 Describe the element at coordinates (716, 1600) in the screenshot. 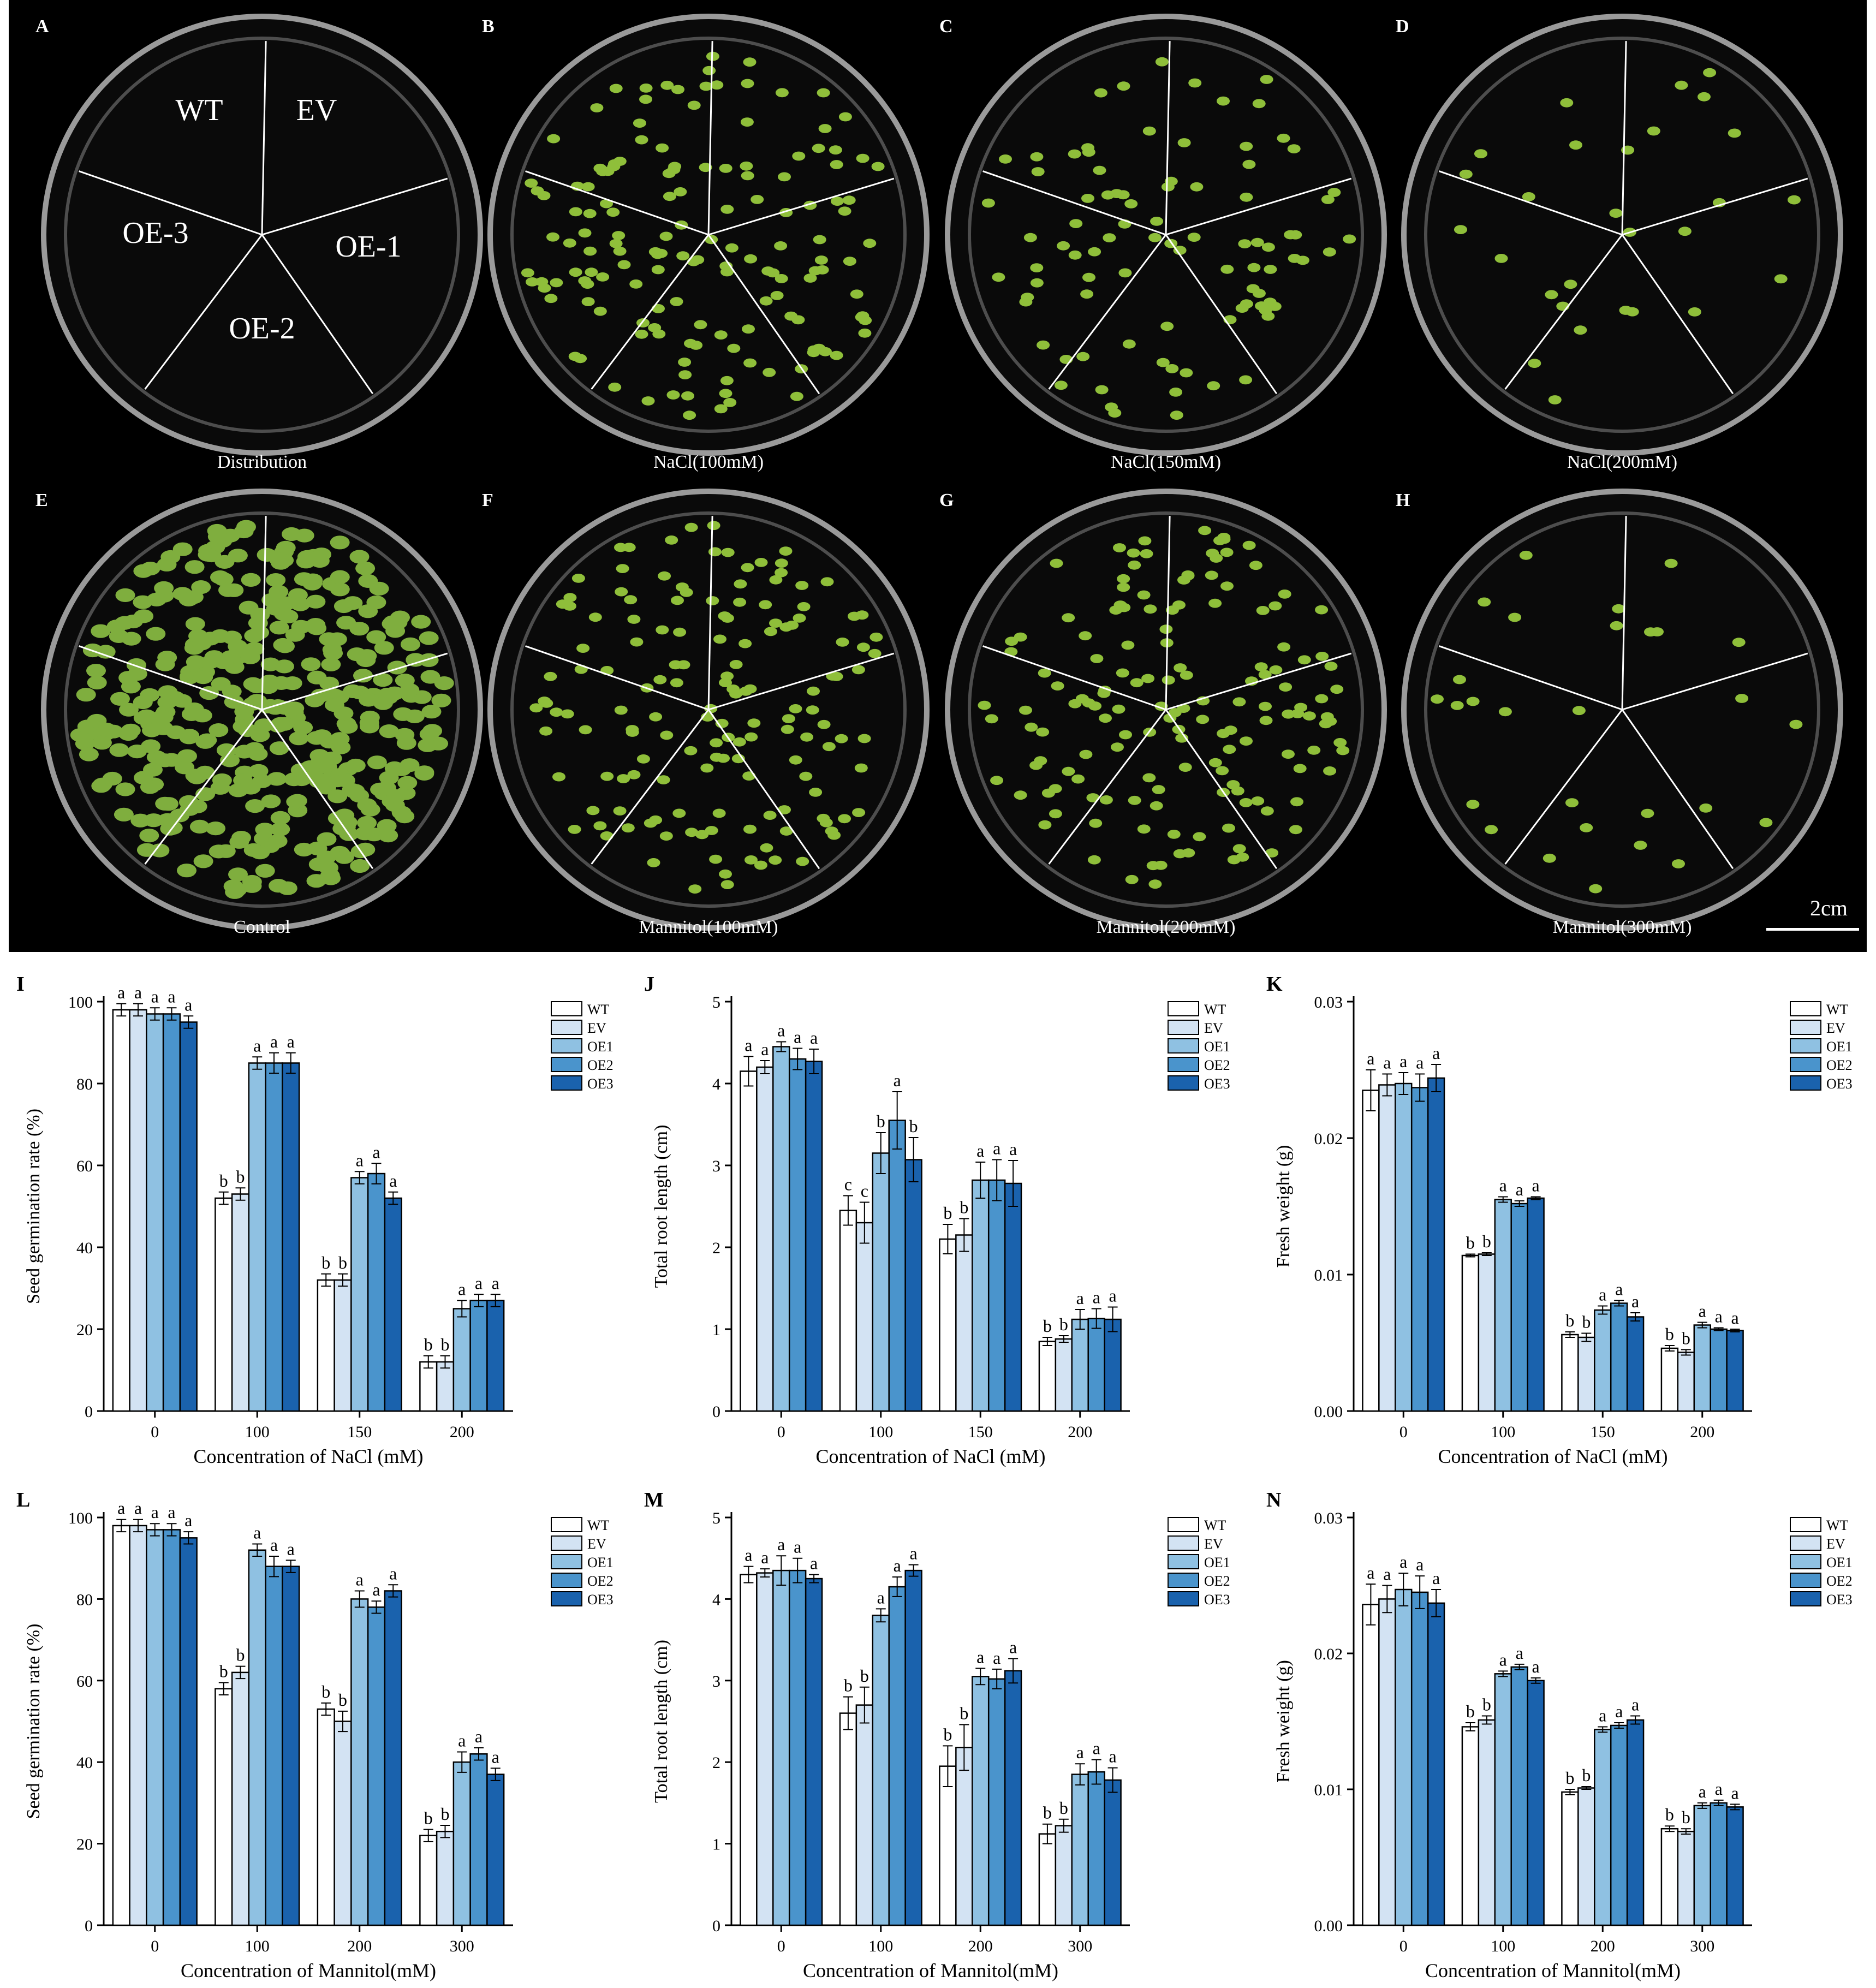

I see `y-tick-label: 4` at that location.